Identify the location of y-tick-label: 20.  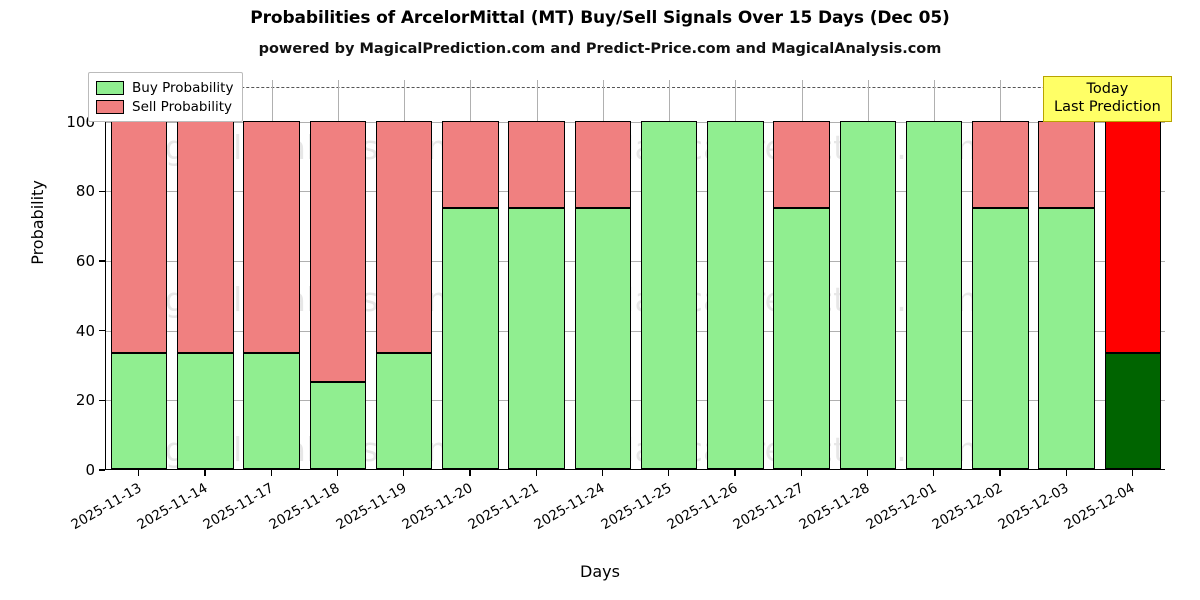
(85, 400).